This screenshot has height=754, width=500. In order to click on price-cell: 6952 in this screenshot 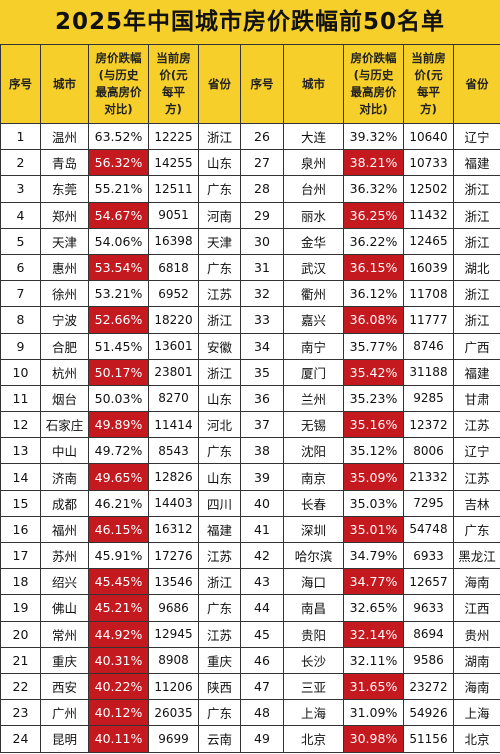, I will do `click(173, 294)`.